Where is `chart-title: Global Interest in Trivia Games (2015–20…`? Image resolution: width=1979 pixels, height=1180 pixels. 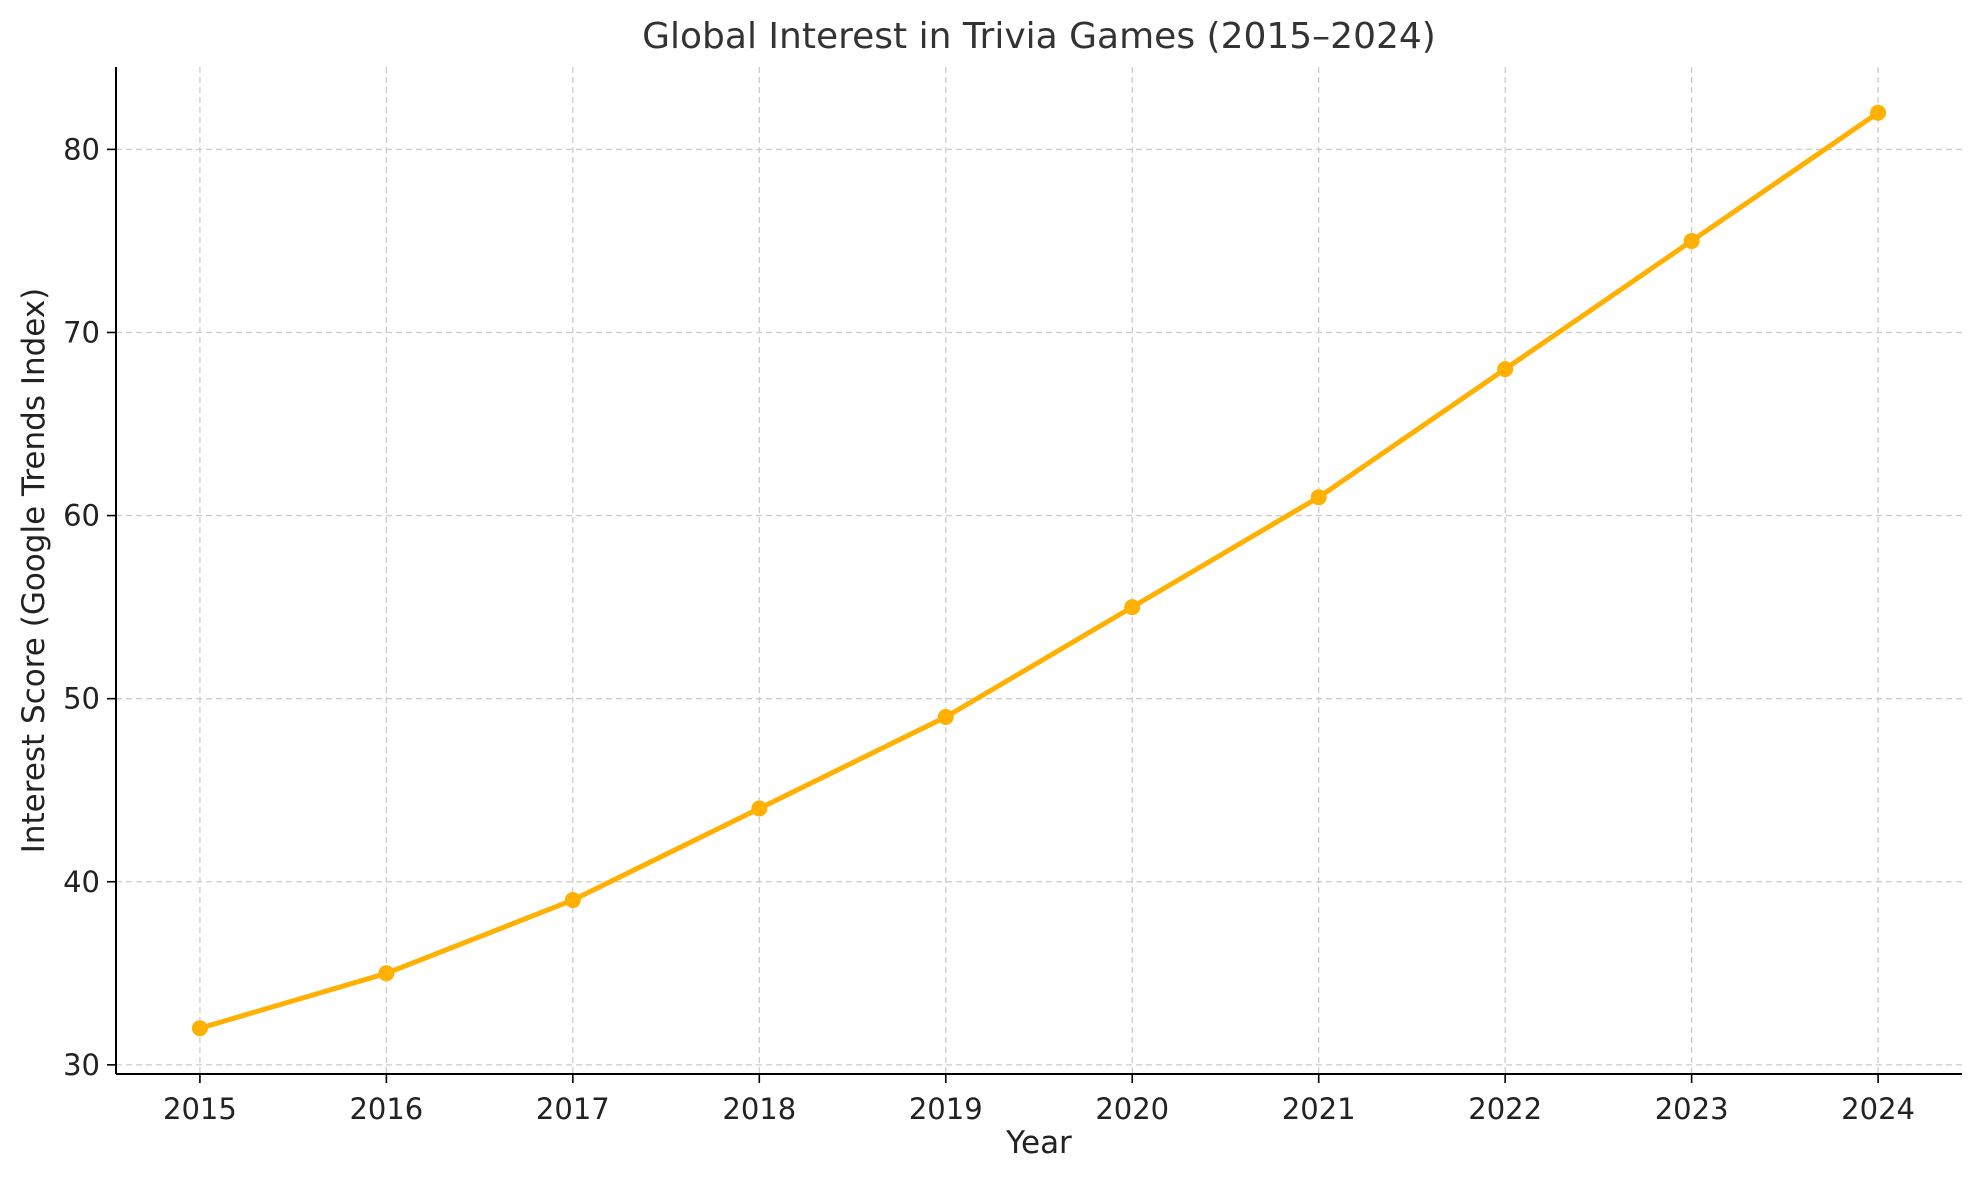 chart-title: Global Interest in Trivia Games (2015–20… is located at coordinates (1039, 36).